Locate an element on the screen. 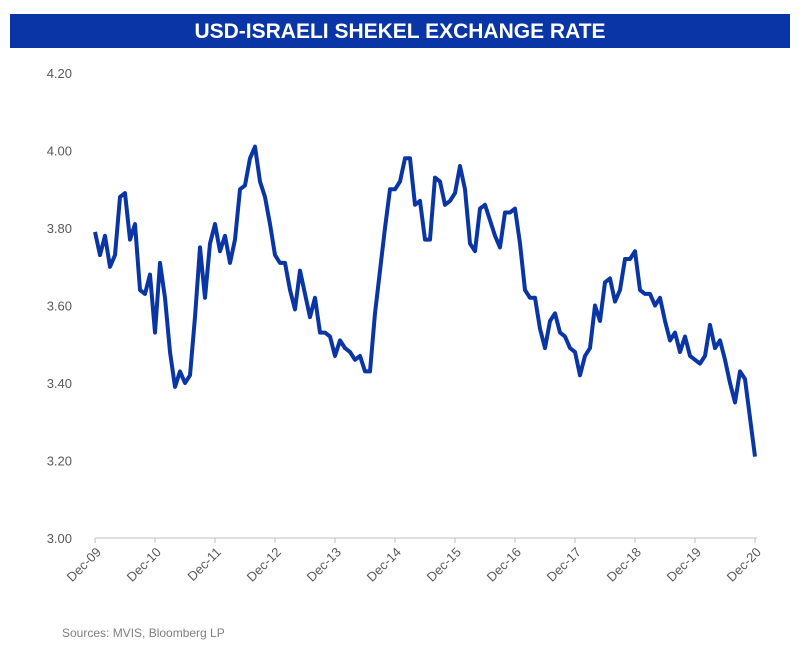 Image resolution: width=802 pixels, height=649 pixels. y-tick-label: 3.80 is located at coordinates (59, 228).